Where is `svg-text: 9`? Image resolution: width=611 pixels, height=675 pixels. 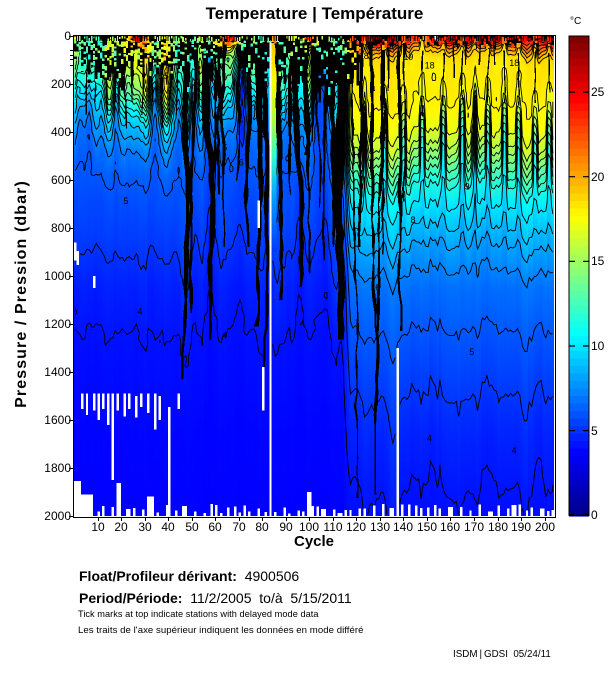
svg-text: 9 is located at coordinates (467, 187).